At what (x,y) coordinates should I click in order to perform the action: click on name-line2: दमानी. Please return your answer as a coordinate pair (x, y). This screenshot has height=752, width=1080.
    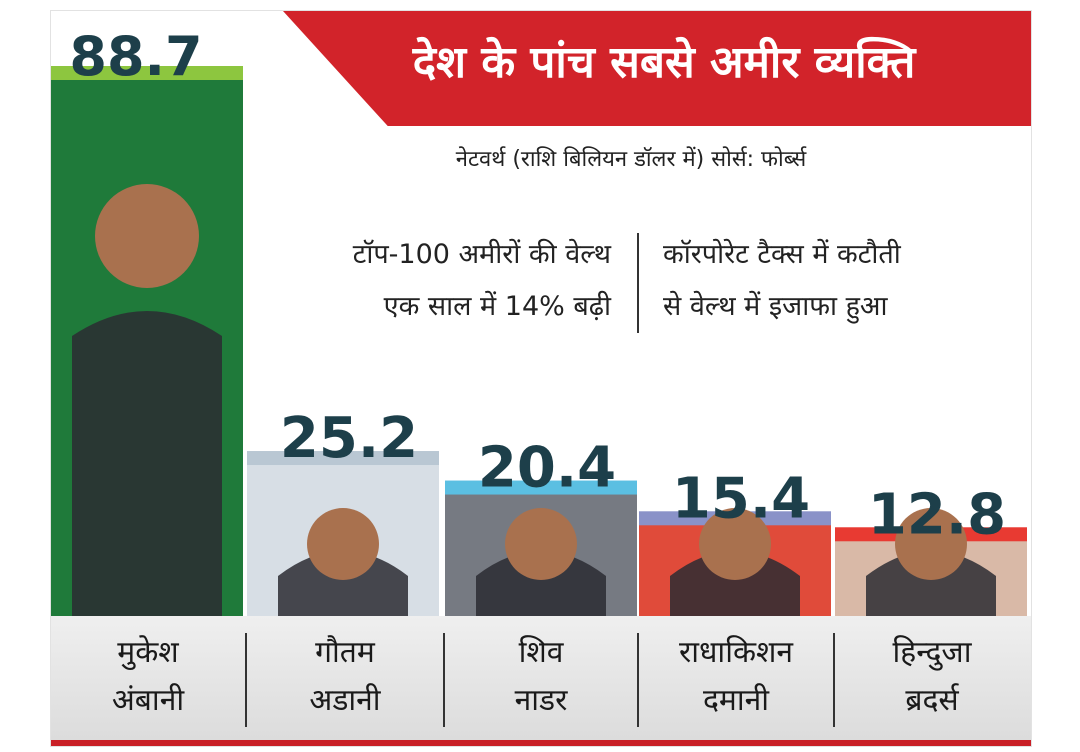
    Looking at the image, I should click on (736, 700).